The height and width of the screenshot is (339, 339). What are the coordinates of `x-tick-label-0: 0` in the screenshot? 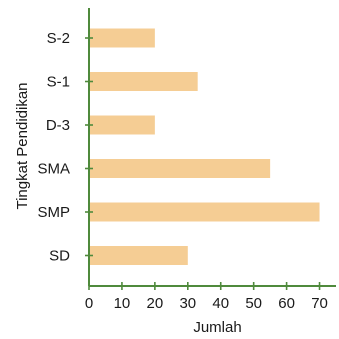 It's located at (89, 303).